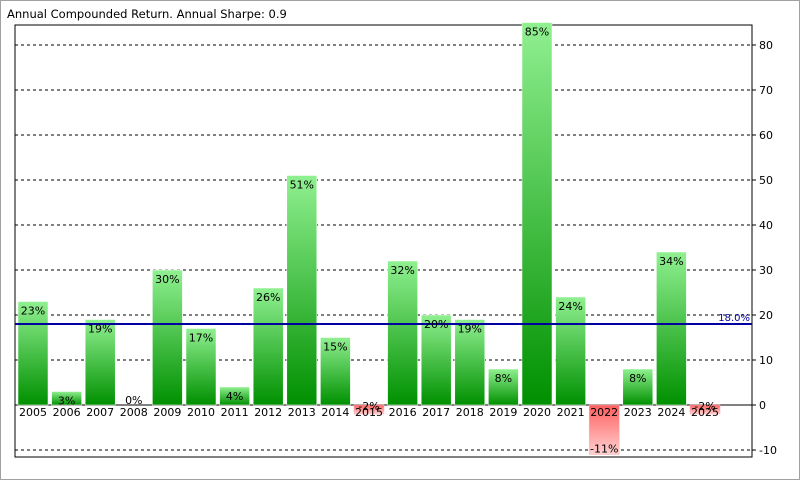 This screenshot has width=800, height=480. What do you see at coordinates (768, 450) in the screenshot?
I see `y-tick-label: -10` at bounding box center [768, 450].